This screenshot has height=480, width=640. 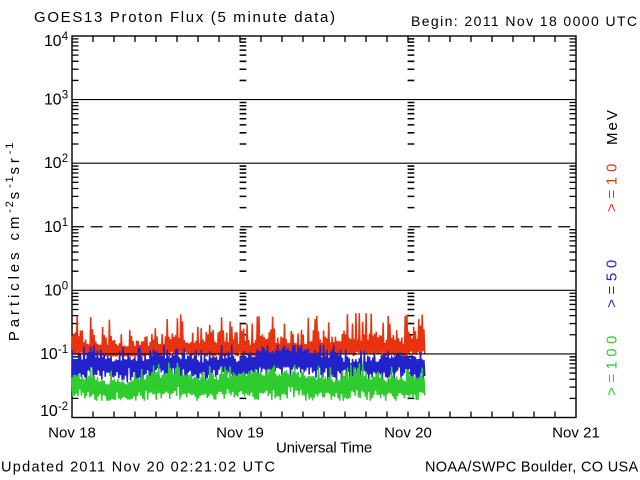 What do you see at coordinates (65, 37) in the screenshot?
I see `svg-text: 4` at bounding box center [65, 37].